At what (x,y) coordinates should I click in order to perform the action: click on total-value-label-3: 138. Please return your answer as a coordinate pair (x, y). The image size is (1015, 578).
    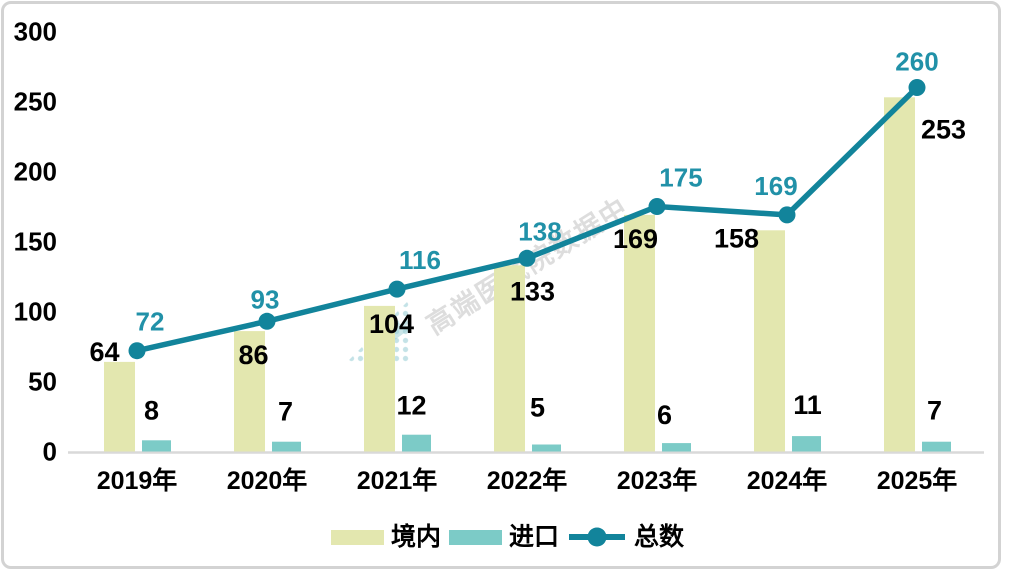
    Looking at the image, I should click on (539, 231).